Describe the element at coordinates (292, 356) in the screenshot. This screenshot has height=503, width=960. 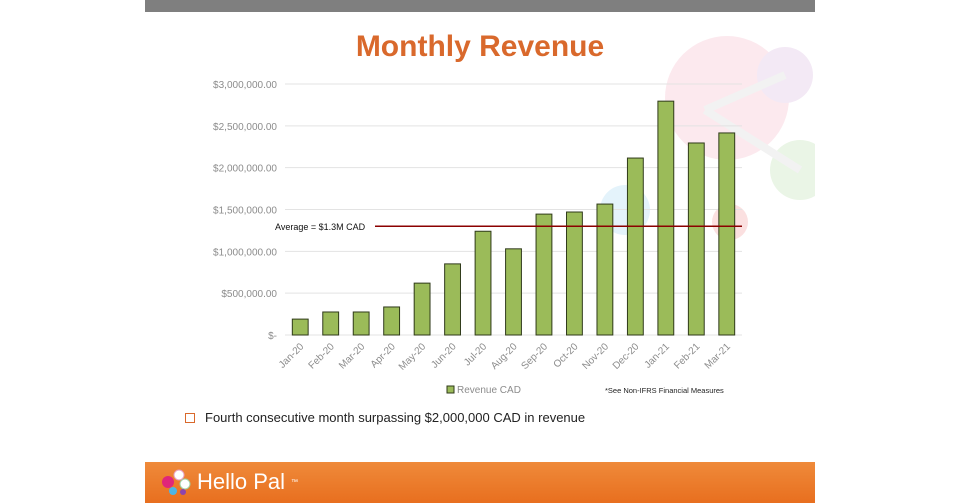
I see `x-tick-label: Jan-20` at that location.